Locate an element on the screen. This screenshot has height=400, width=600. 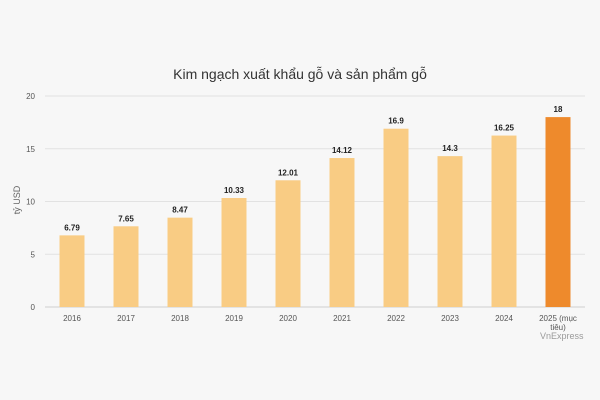
x-tick-label: 2024 is located at coordinates (504, 318).